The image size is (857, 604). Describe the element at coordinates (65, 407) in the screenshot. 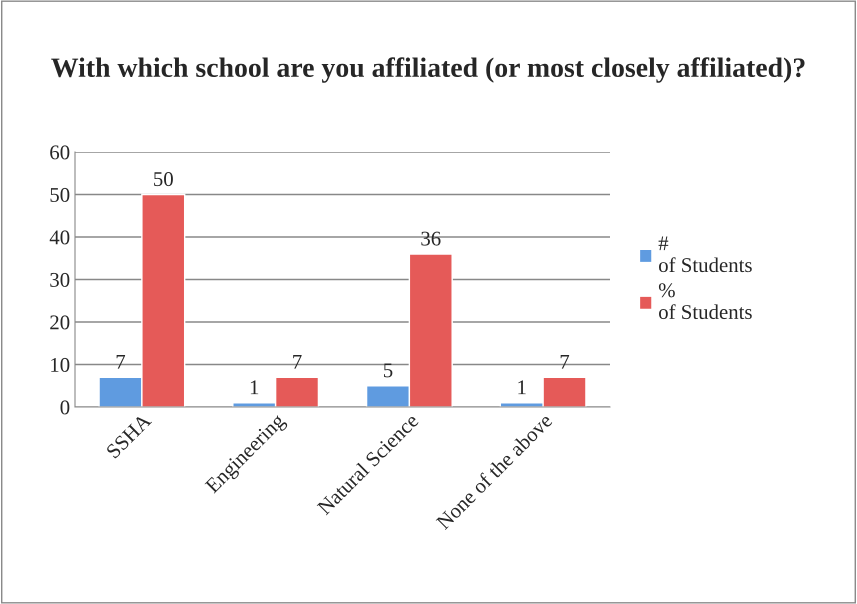

I see `y-tick-label: 0` at that location.